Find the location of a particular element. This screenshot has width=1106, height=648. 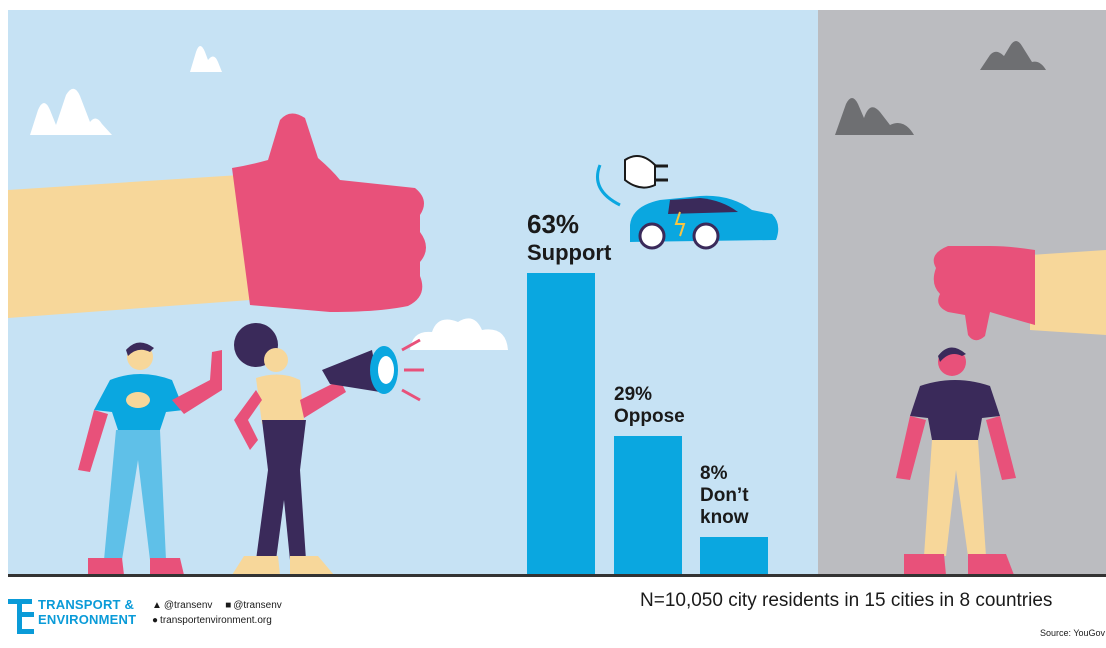

category-label: Don’t is located at coordinates (724, 496).